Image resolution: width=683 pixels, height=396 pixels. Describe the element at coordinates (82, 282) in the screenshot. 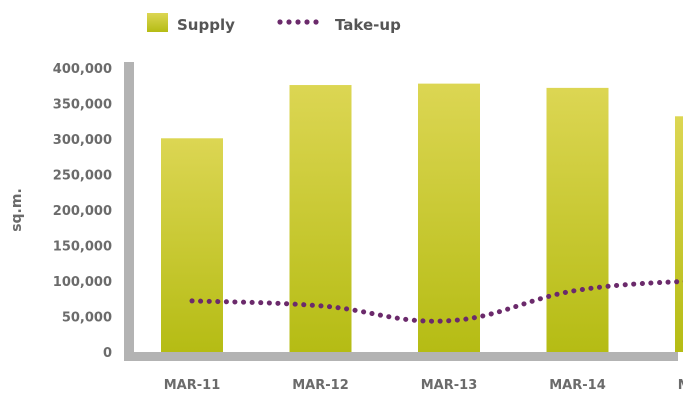

I see `y-tick-label: 100,000` at that location.